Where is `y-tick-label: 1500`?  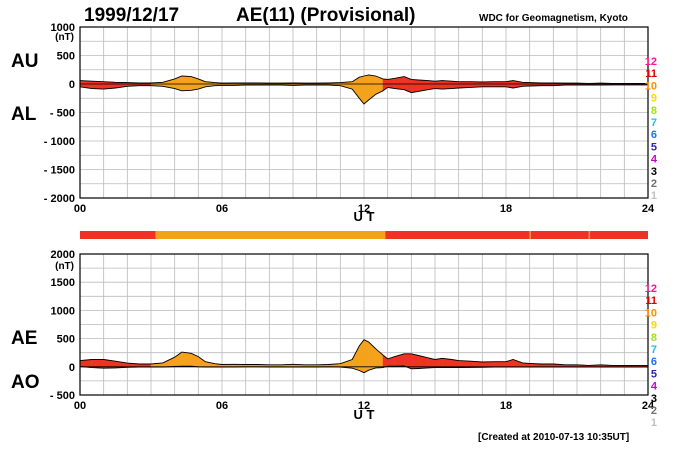
y-tick-label: 1500 is located at coordinates (63, 283).